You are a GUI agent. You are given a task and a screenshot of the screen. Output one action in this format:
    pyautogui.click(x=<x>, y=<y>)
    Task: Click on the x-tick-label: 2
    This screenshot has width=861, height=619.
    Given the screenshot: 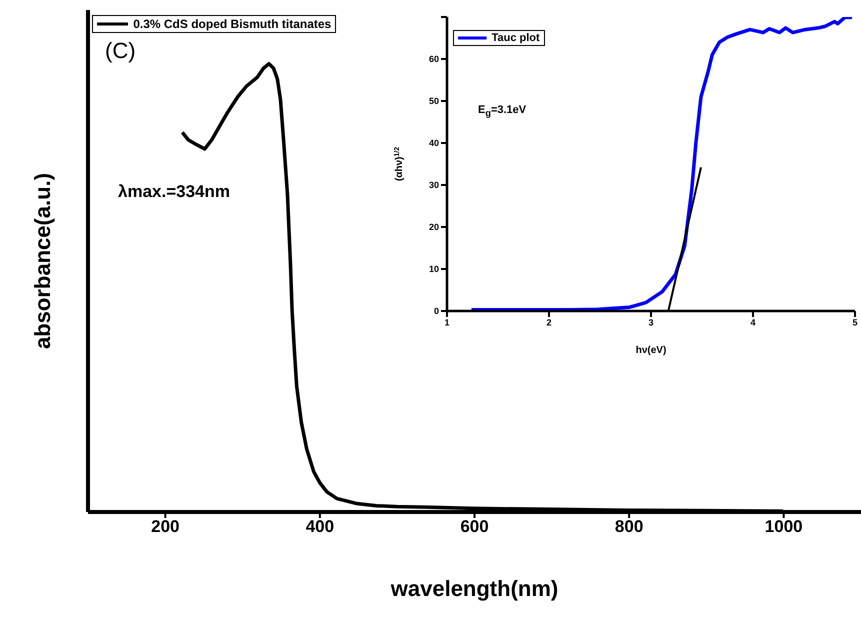 What is the action you would take?
    pyautogui.click(x=549, y=322)
    